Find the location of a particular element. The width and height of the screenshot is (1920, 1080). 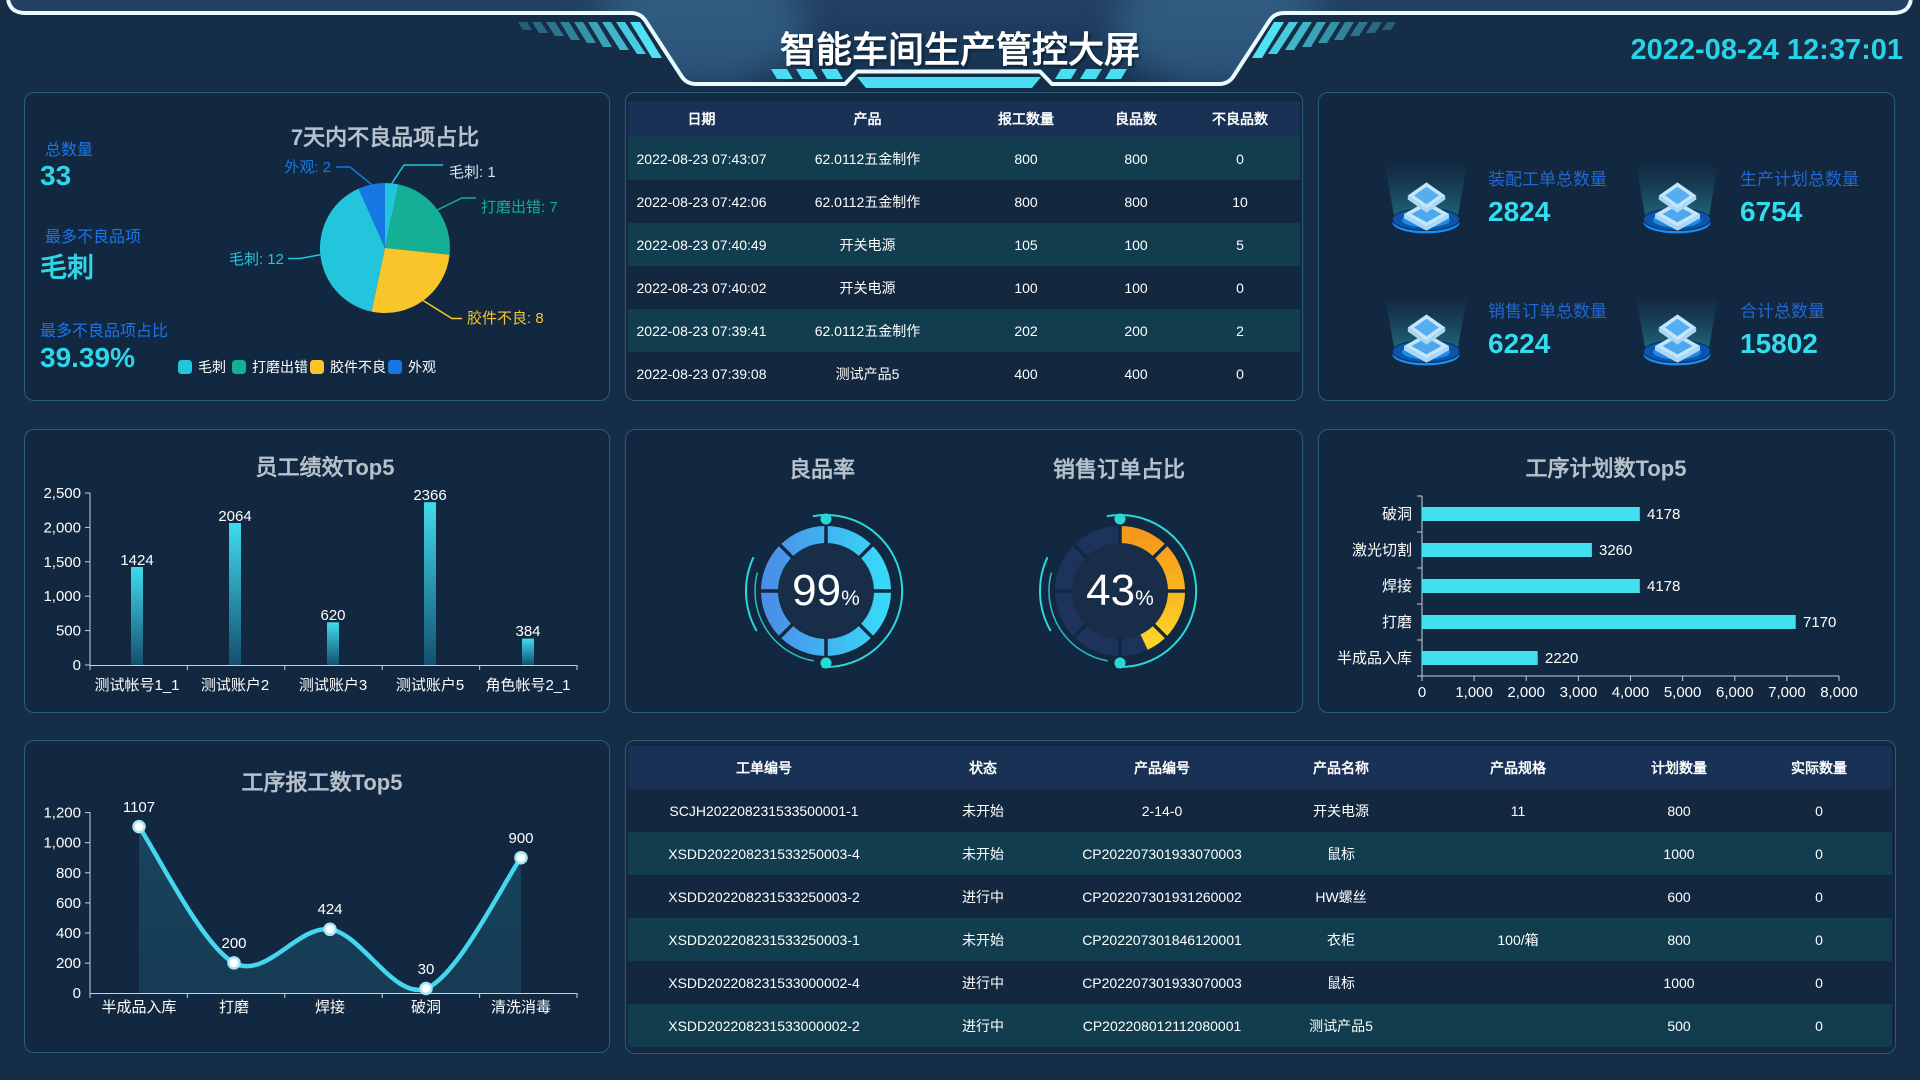

svg-text: 打磨出错: 7 is located at coordinates (519, 207).